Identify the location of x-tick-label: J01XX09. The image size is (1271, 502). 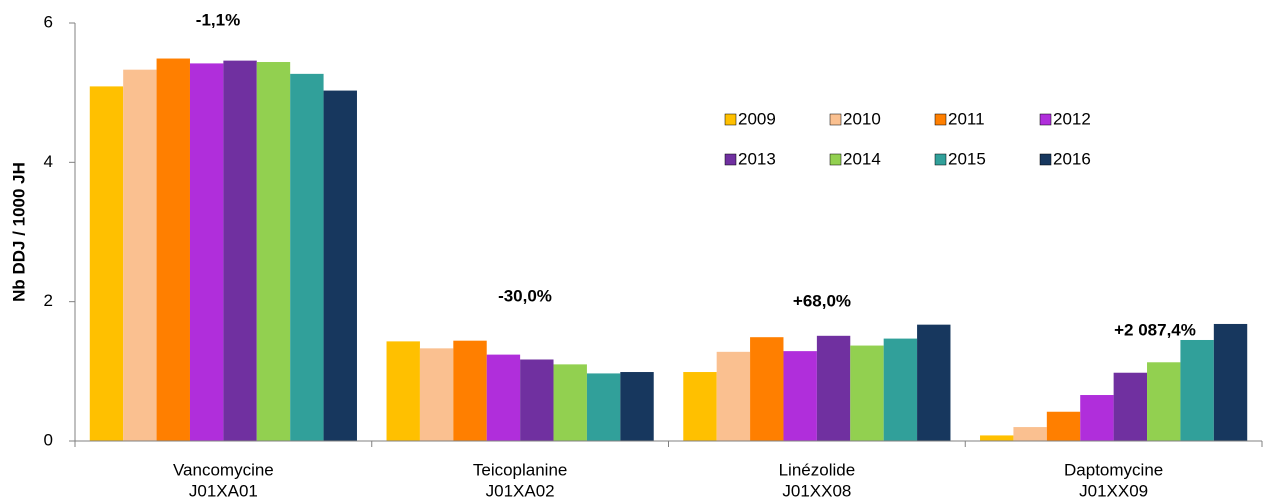
(1113, 490).